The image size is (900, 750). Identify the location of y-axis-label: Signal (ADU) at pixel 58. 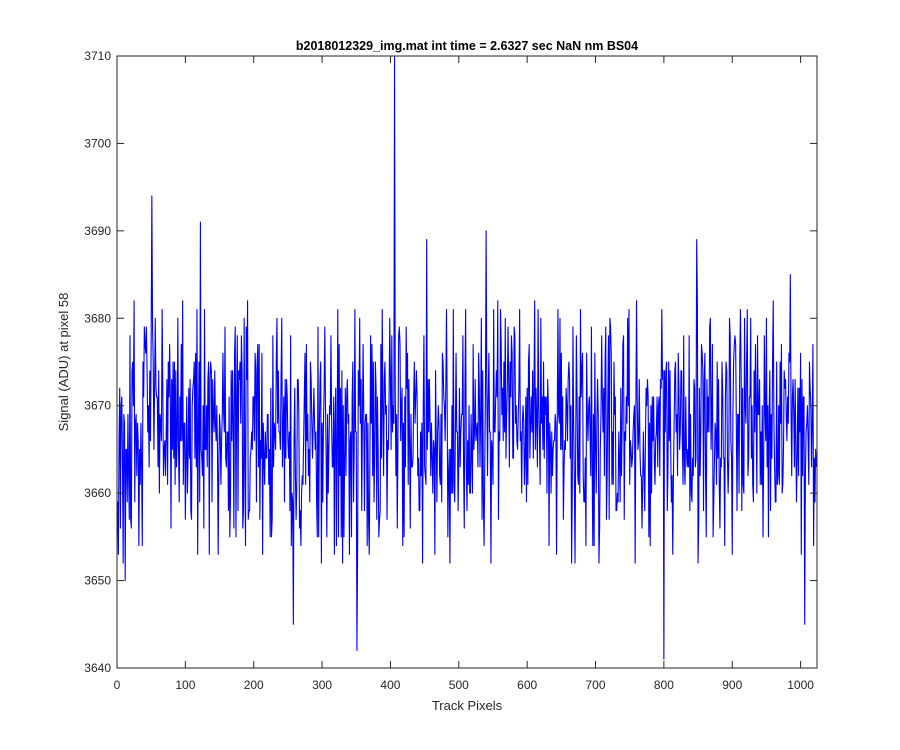
(63, 362).